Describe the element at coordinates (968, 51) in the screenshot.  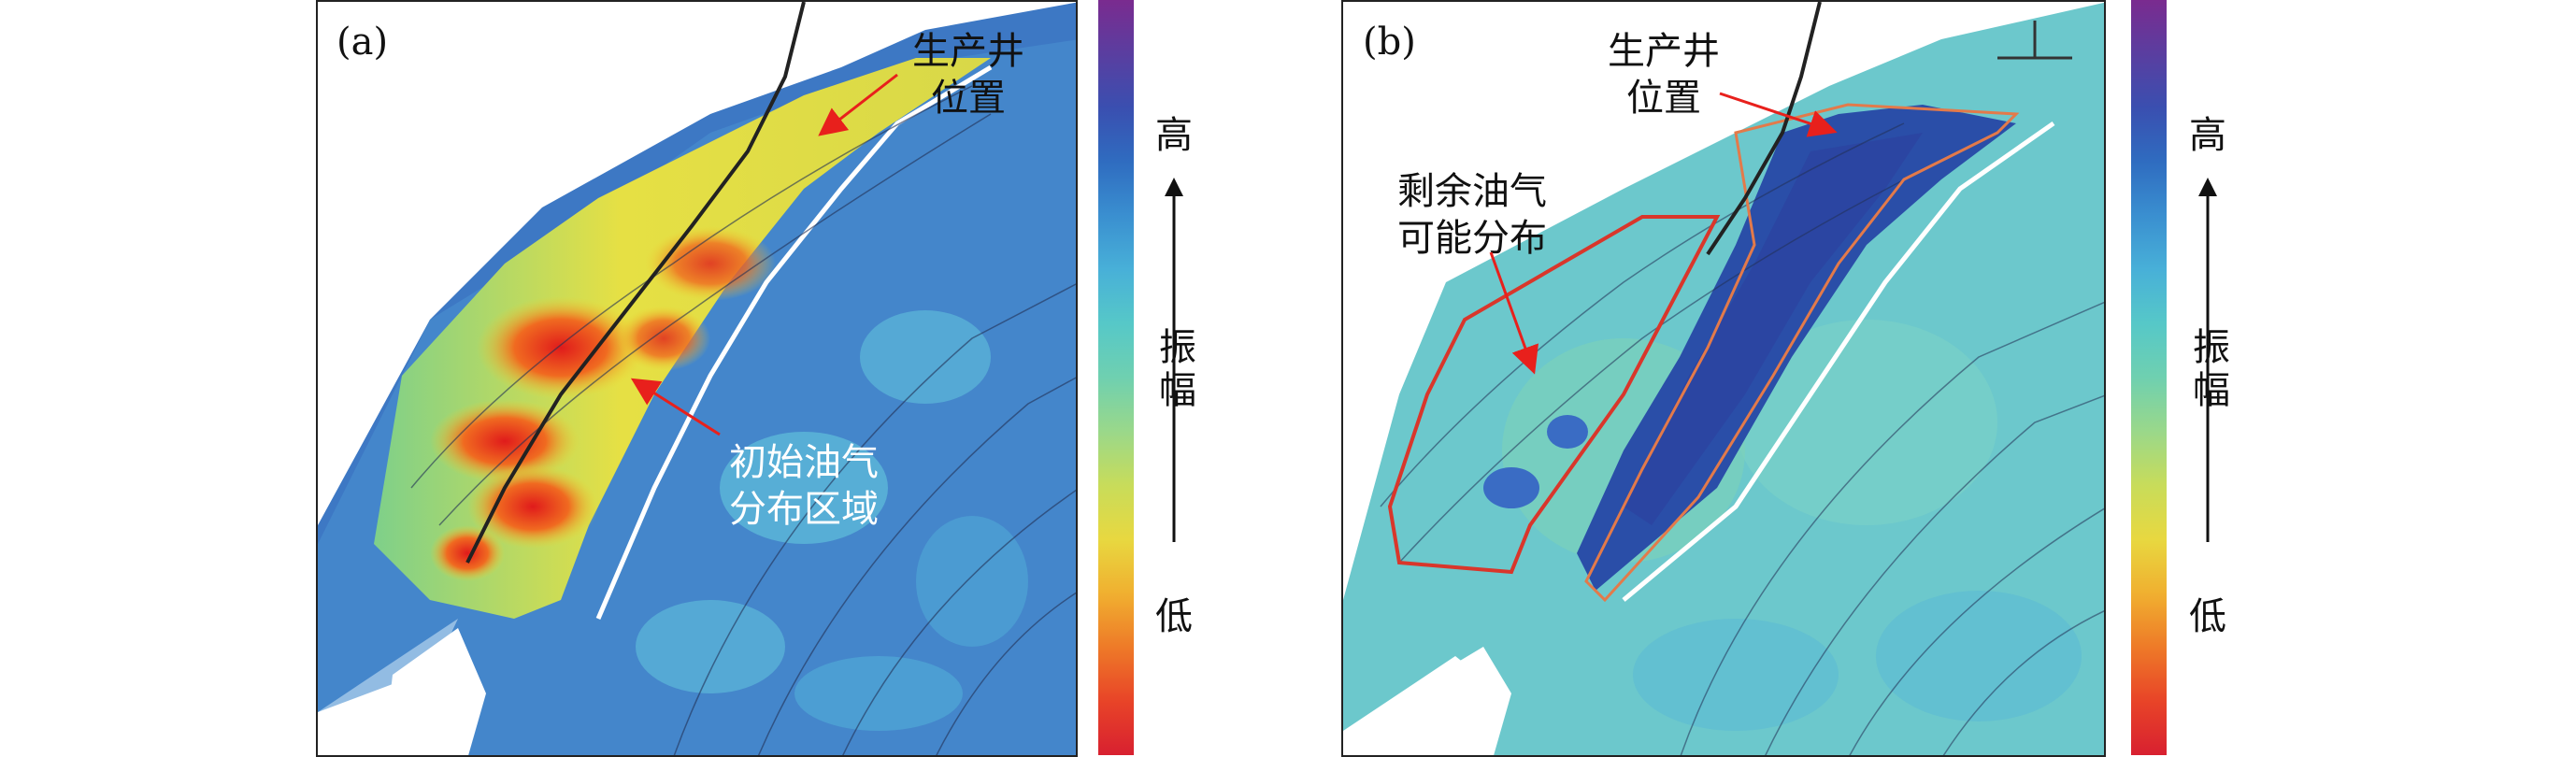
I see `panel-a-well-line1: 生产井` at that location.